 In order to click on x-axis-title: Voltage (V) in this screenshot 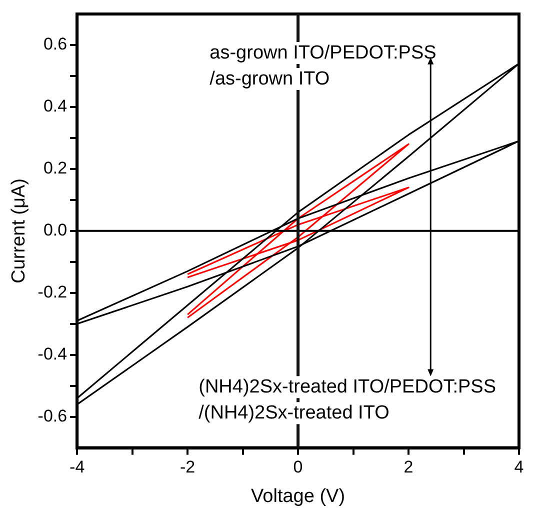, I will do `click(298, 496)`.